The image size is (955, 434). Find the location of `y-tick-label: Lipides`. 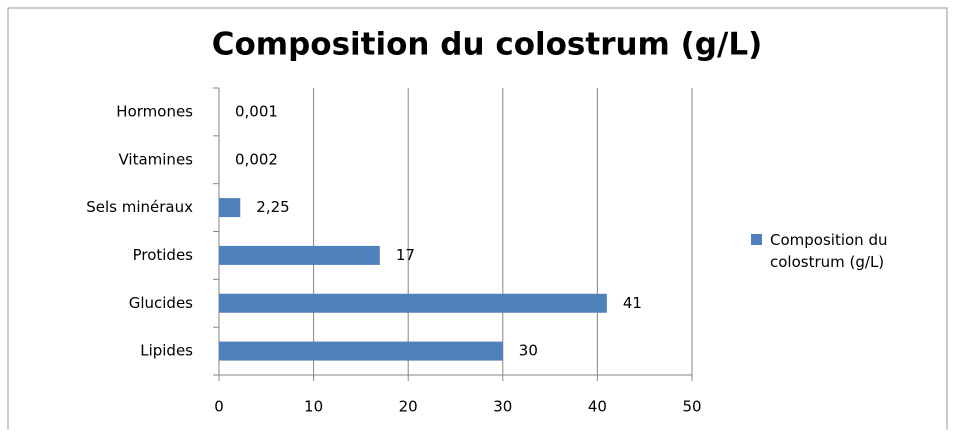

y-tick-label: Lipides is located at coordinates (166, 351).